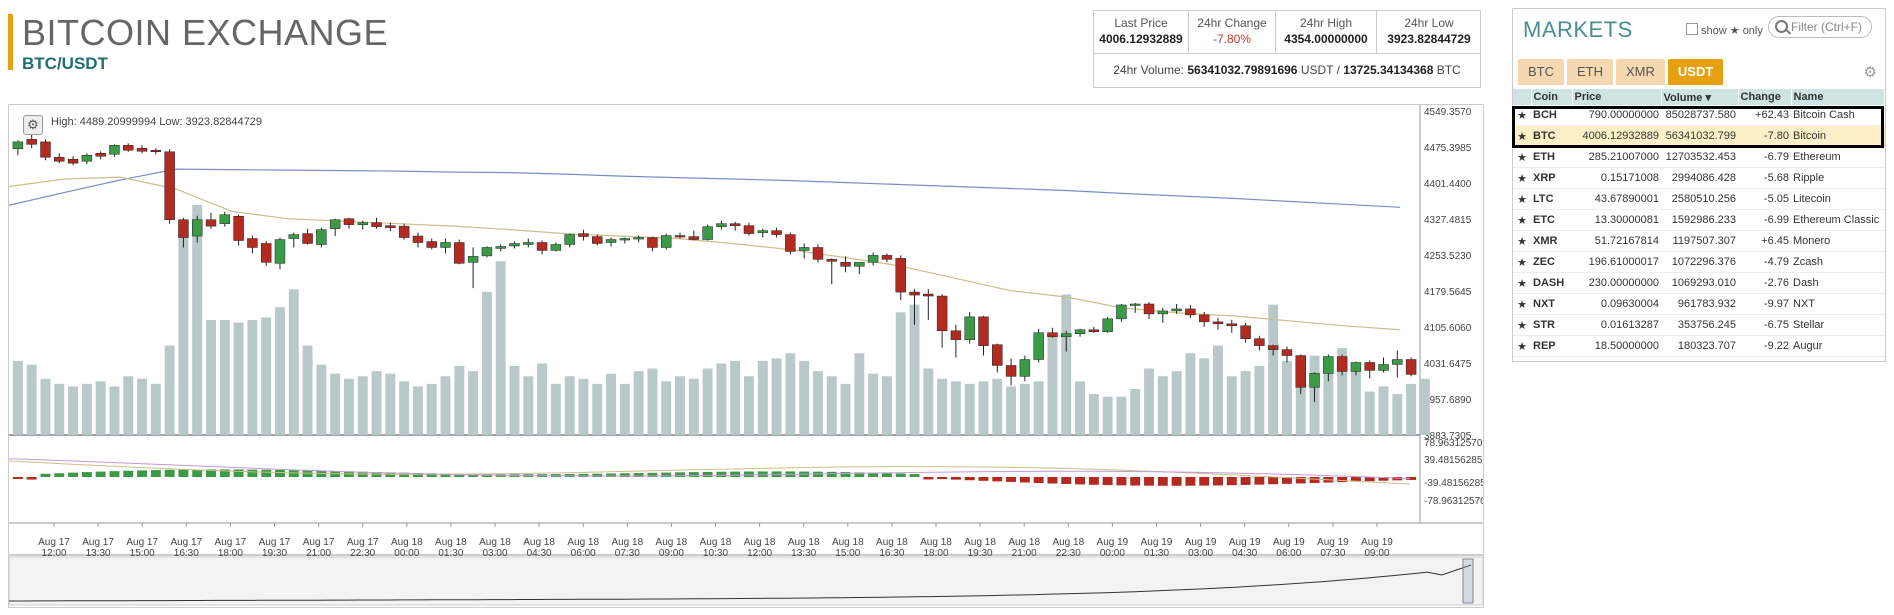 The height and width of the screenshot is (615, 1894). What do you see at coordinates (1699, 325) in the screenshot?
I see `market-row-str: ★ STR 0.01613287 353756.245 -6.75 Stellar` at bounding box center [1699, 325].